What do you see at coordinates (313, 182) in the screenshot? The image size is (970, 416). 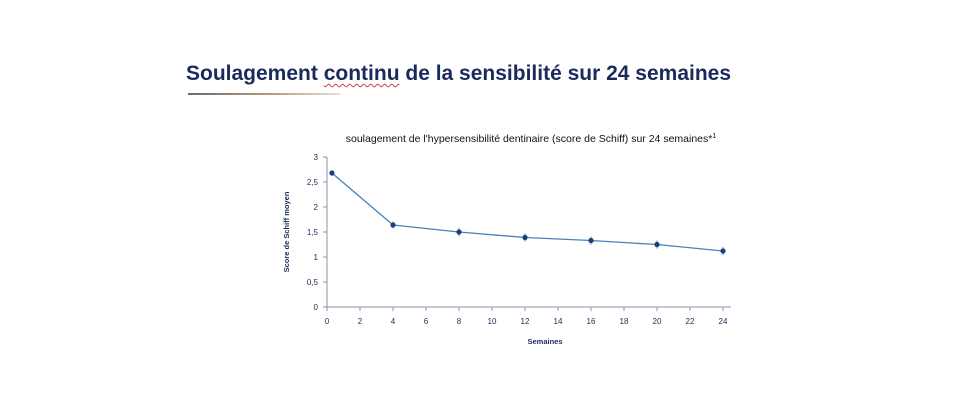 I see `y-tick-label: 2,5` at bounding box center [313, 182].